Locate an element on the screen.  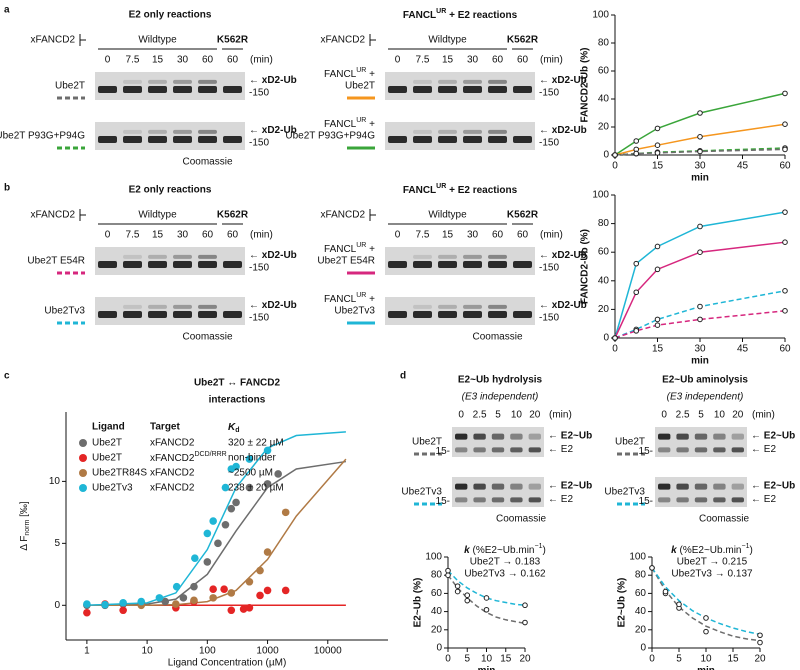
gel-title: E2 only reactions is located at coordinates (170, 190).